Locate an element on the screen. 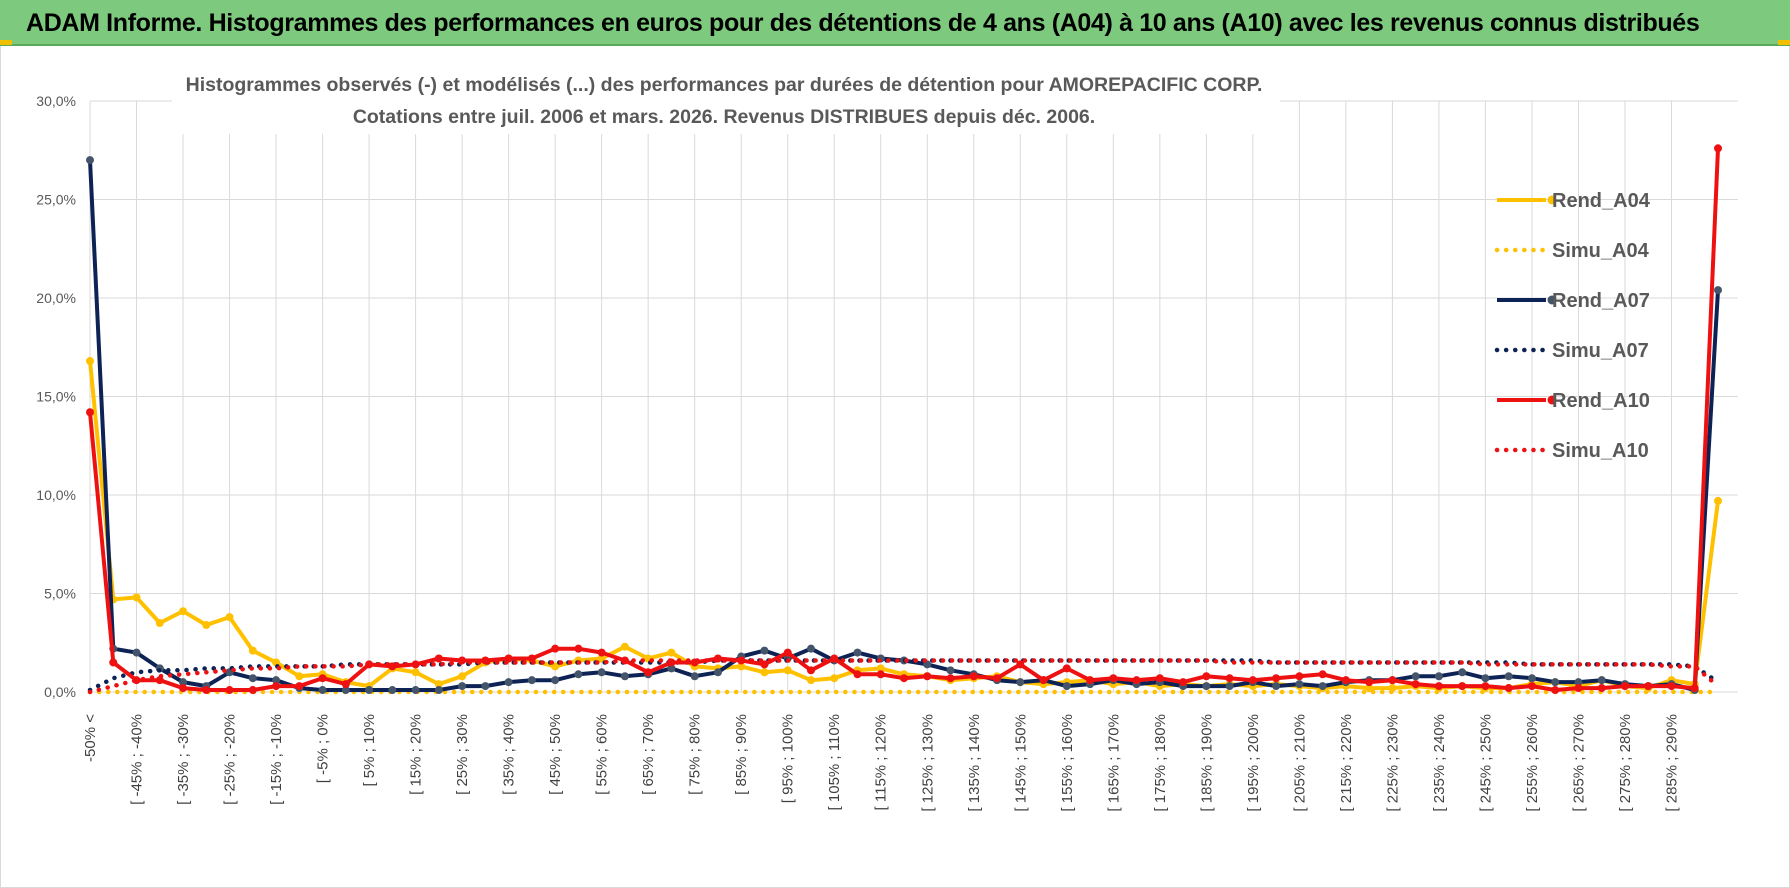 This screenshot has height=888, width=1790. x-tick-label: [ 95% ; 100% is located at coordinates (788, 758).